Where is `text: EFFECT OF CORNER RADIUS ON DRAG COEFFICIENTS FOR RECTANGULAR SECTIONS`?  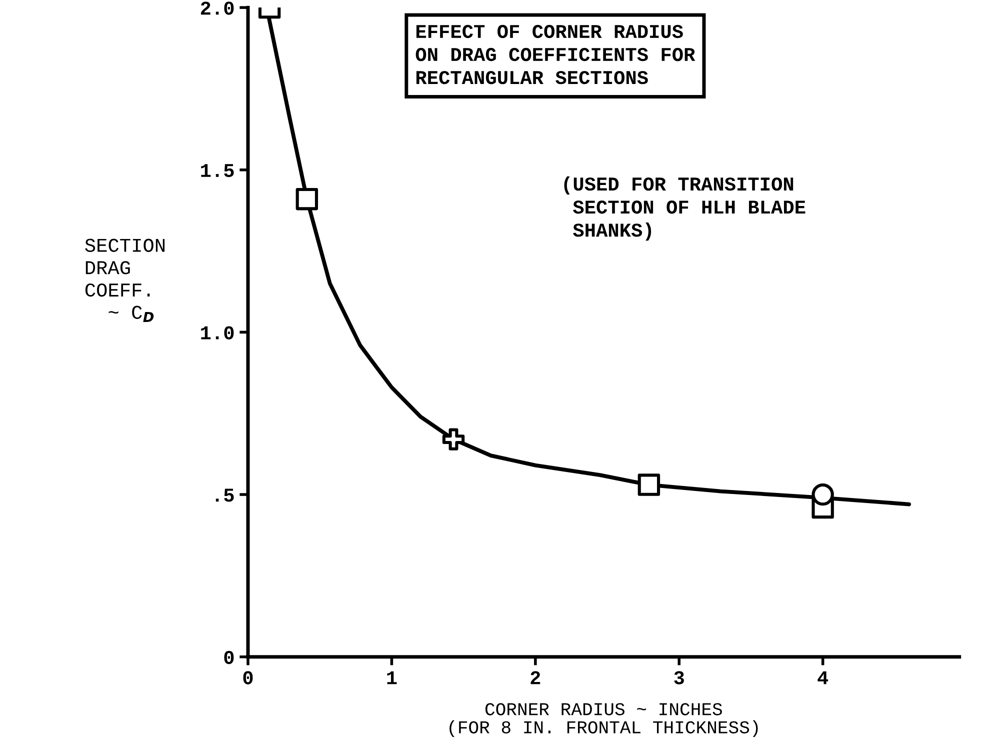 text: EFFECT OF CORNER RADIUS ON DRAG COEFFICIENTS FOR RECTANGULAR SECTIONS is located at coordinates (556, 54).